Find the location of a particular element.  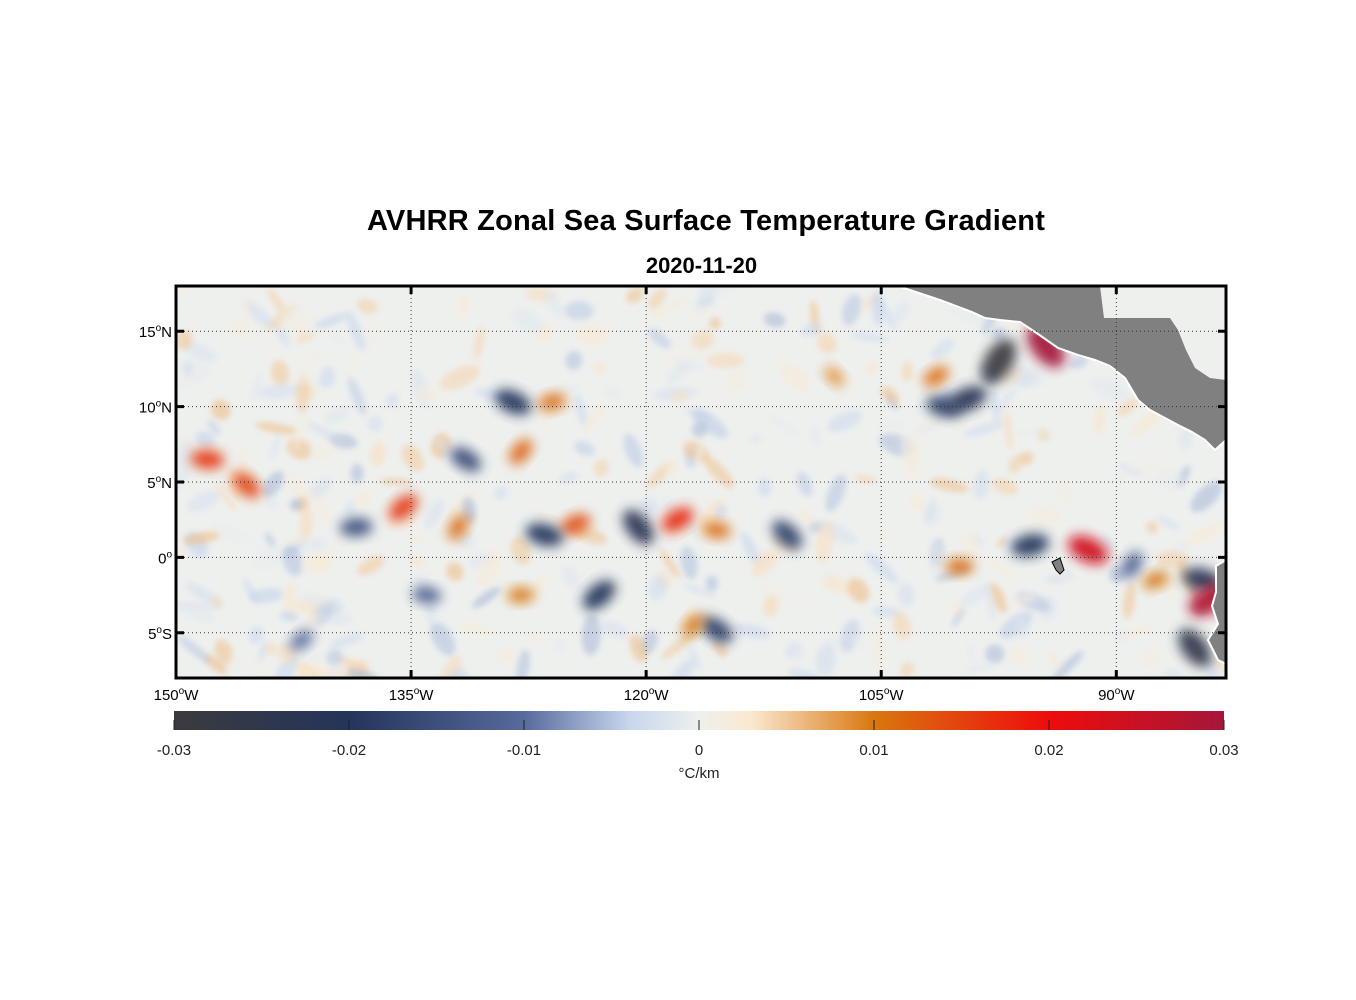

x-tick-label: 120oW is located at coordinates (647, 695).